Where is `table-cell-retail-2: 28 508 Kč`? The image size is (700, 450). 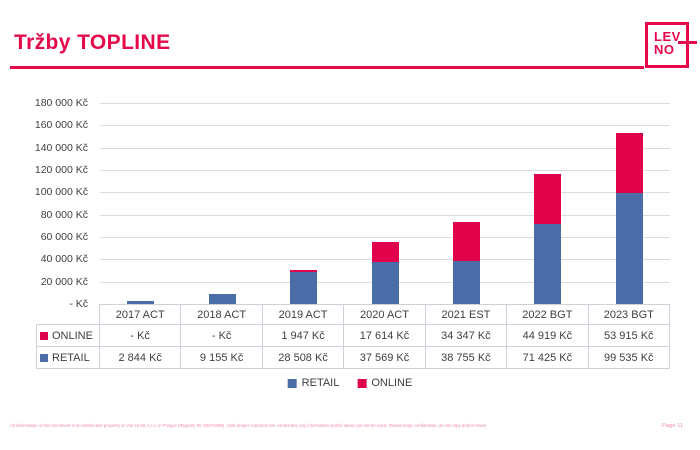 table-cell-retail-2: 28 508 Kč is located at coordinates (303, 358).